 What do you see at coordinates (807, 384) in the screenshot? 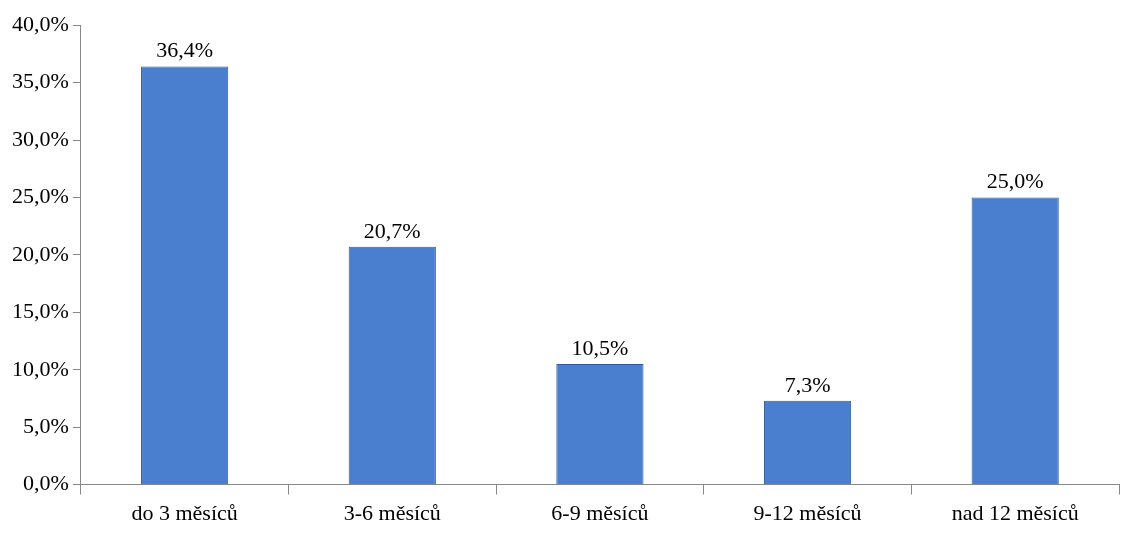
I see `data-label: 7,3%` at bounding box center [807, 384].